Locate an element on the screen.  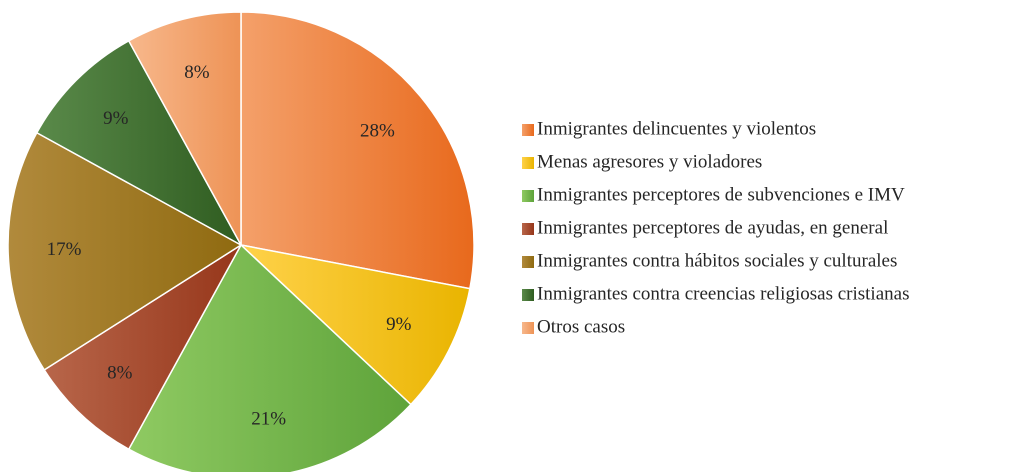
pie-slice-otros-casos is located at coordinates (184, 128).